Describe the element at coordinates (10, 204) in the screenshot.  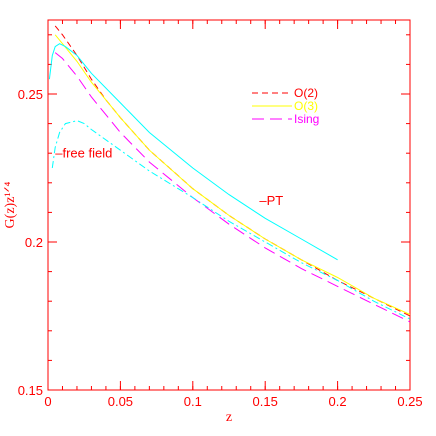
I see `y-axis-title: G(z)z¹ᐟ⁴` at that location.